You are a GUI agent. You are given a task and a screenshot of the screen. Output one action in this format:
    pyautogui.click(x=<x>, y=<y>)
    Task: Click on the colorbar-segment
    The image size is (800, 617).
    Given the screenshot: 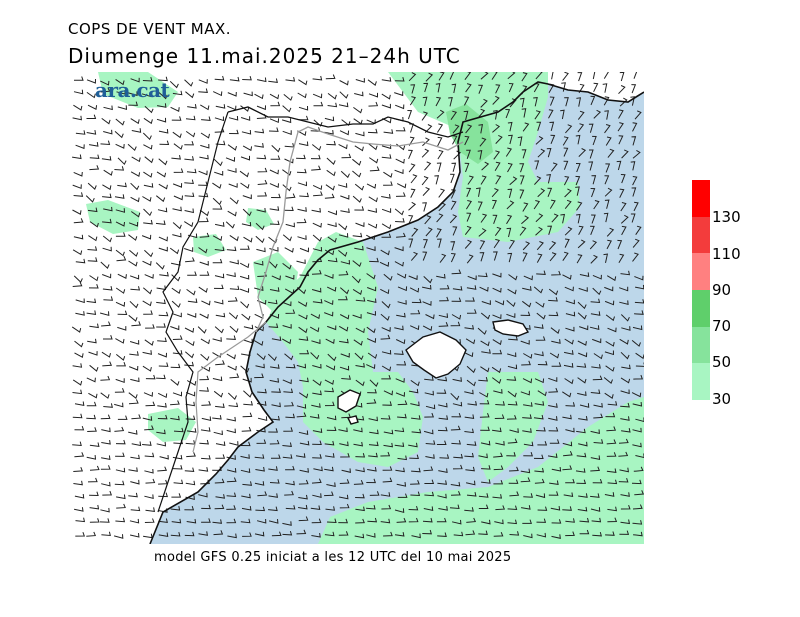 What is the action you would take?
    pyautogui.click(x=701, y=345)
    